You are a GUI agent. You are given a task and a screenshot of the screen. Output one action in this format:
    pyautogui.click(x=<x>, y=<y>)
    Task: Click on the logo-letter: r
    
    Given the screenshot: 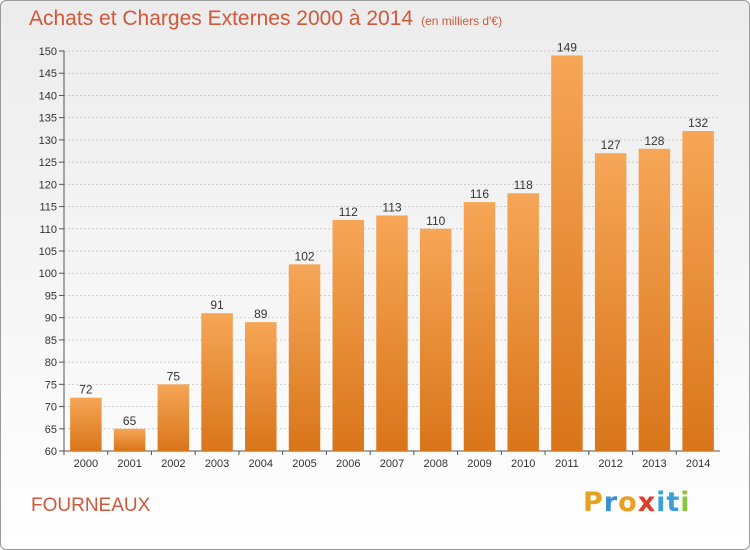 What is the action you would take?
    pyautogui.click(x=611, y=502)
    